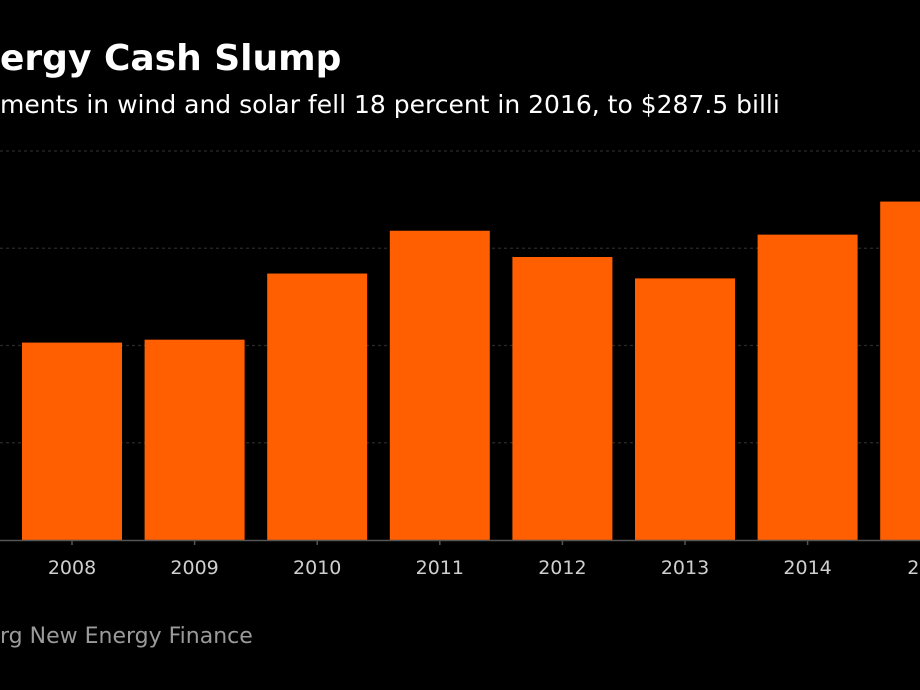 The height and width of the screenshot is (690, 920). What do you see at coordinates (439, 385) in the screenshot?
I see `bar-2011` at bounding box center [439, 385].